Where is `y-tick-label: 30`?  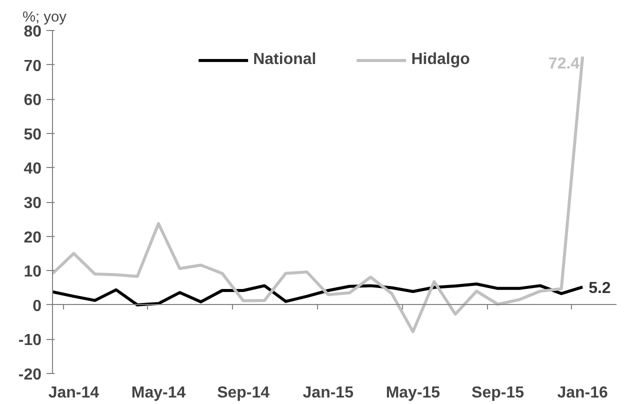
y-tick-label: 30 is located at coordinates (33, 203).